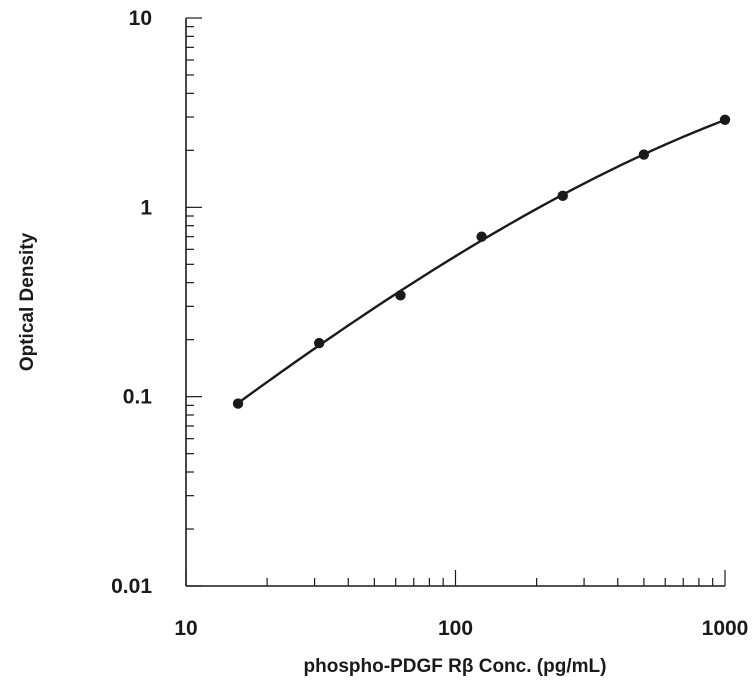 Image resolution: width=756 pixels, height=682 pixels. What do you see at coordinates (185, 628) in the screenshot?
I see `x-tick-label: 10` at bounding box center [185, 628].